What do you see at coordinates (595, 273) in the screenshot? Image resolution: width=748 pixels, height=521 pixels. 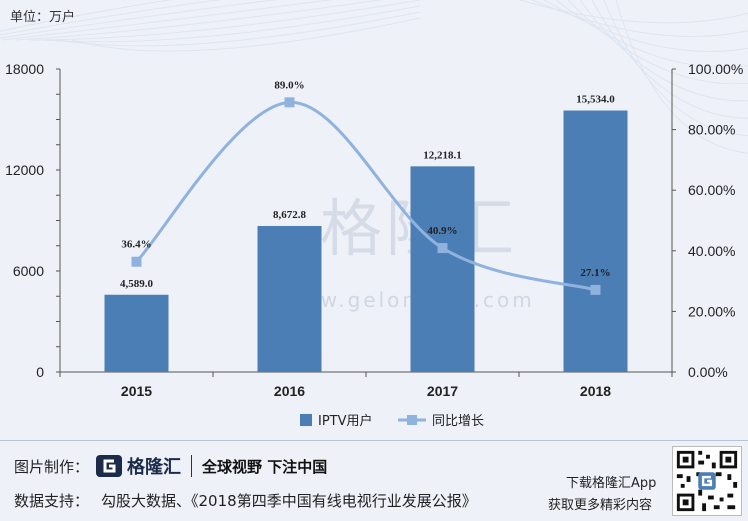 I see `line-data-label: 27.1%` at bounding box center [595, 273].